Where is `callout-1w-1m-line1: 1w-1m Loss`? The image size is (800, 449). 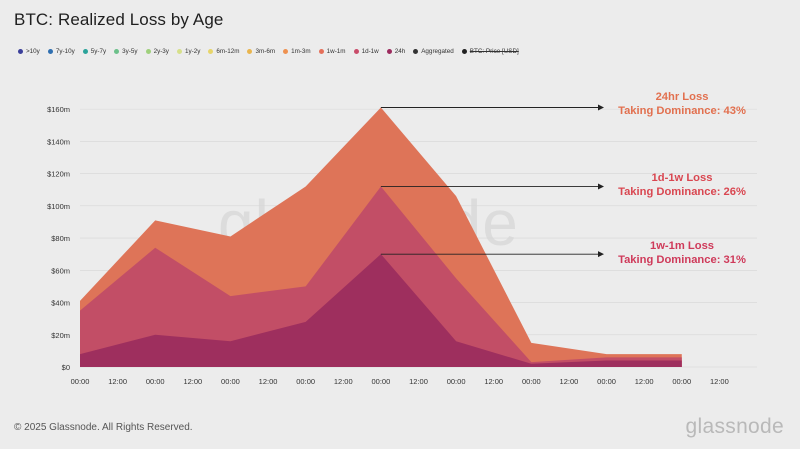
callout-1w-1m-line1: 1w-1m Loss is located at coordinates (682, 246).